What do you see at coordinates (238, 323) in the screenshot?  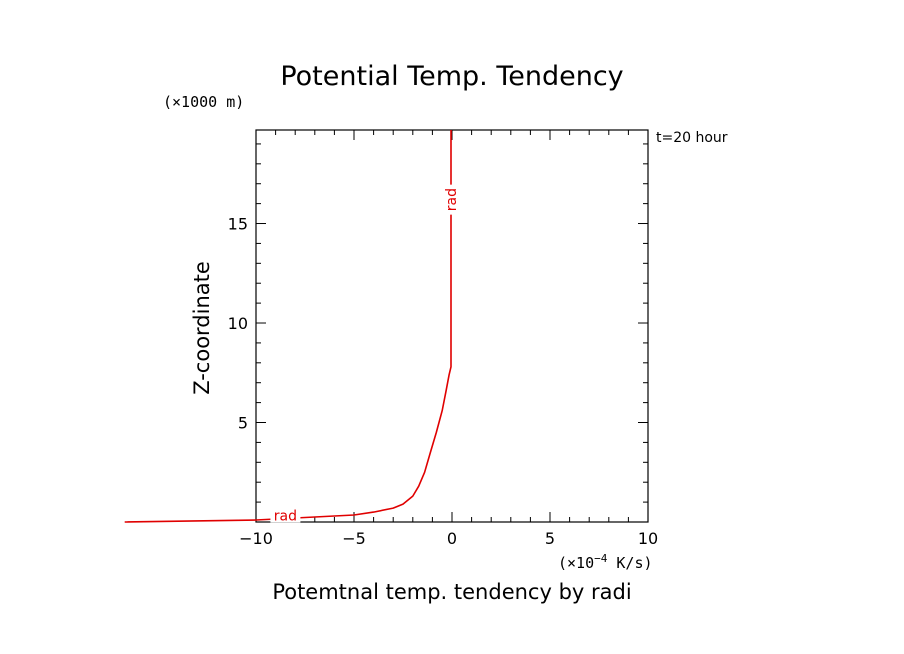 I see `y-tick-label: 10` at bounding box center [238, 323].